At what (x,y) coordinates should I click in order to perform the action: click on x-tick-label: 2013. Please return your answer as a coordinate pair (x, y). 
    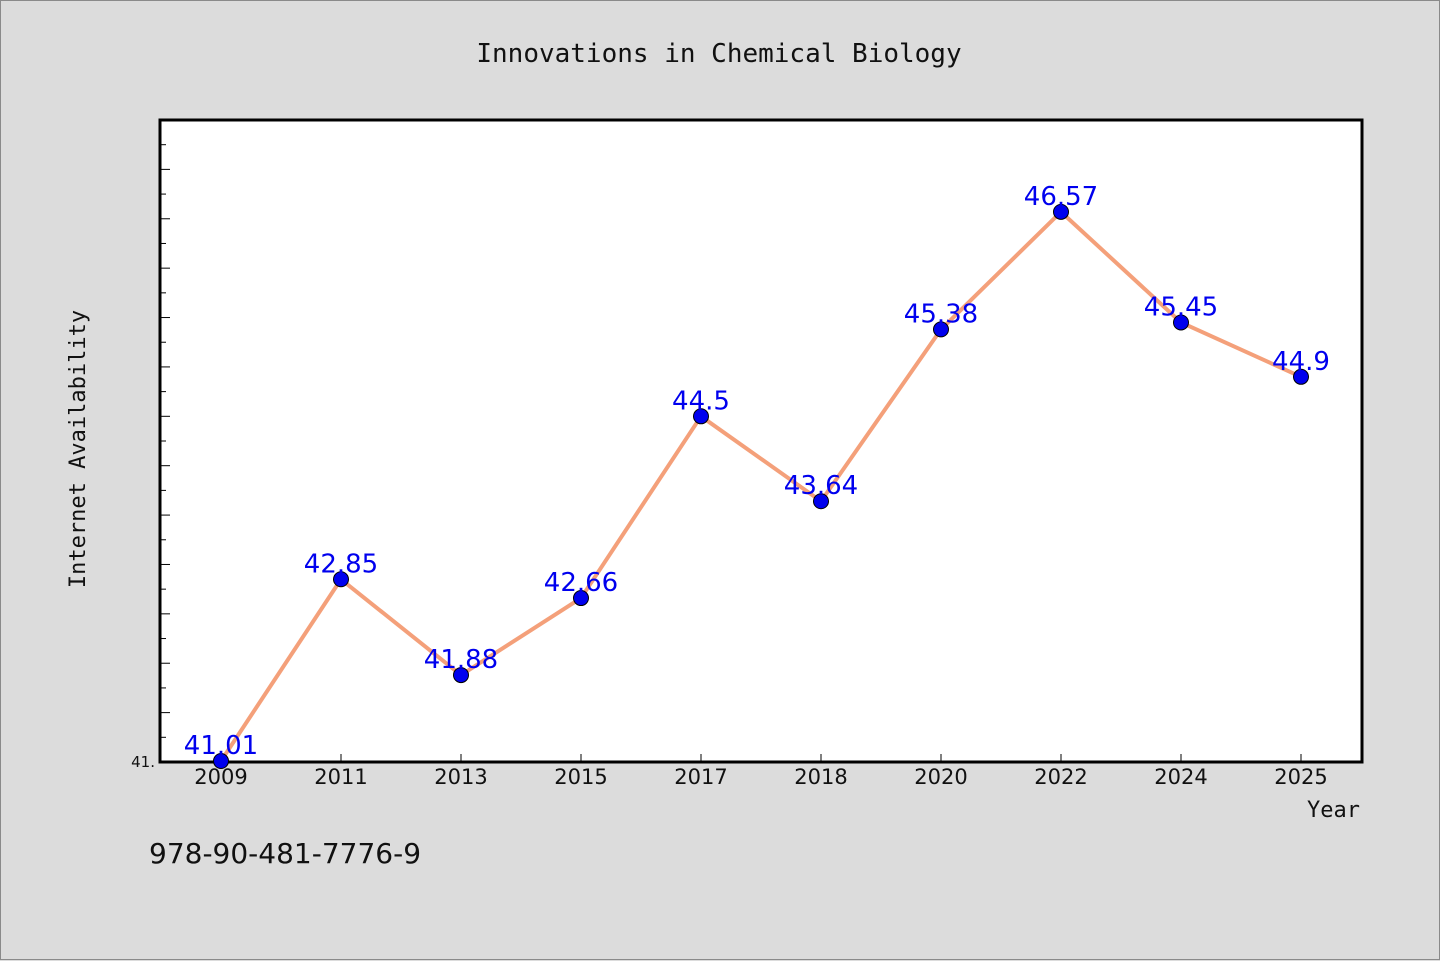
    Looking at the image, I should click on (460, 777).